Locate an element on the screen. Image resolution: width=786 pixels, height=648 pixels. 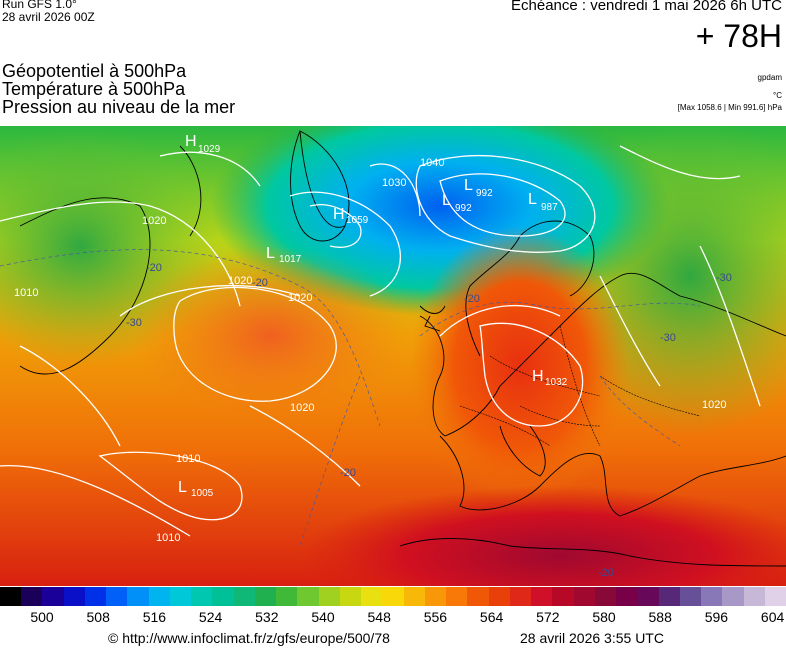
pressure-center-high: H 1032 is located at coordinates (550, 378).